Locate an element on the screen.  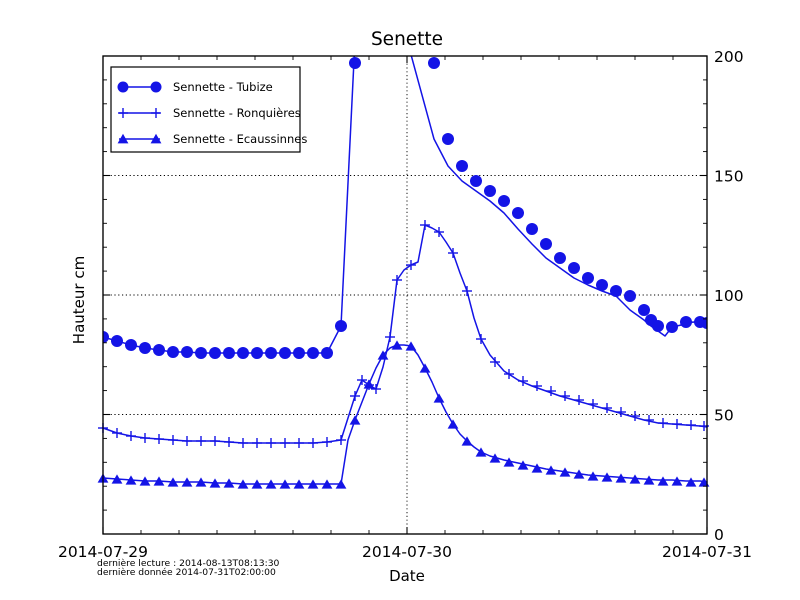
legend-label-tubize: Sennette - Tubize is located at coordinates (223, 87).